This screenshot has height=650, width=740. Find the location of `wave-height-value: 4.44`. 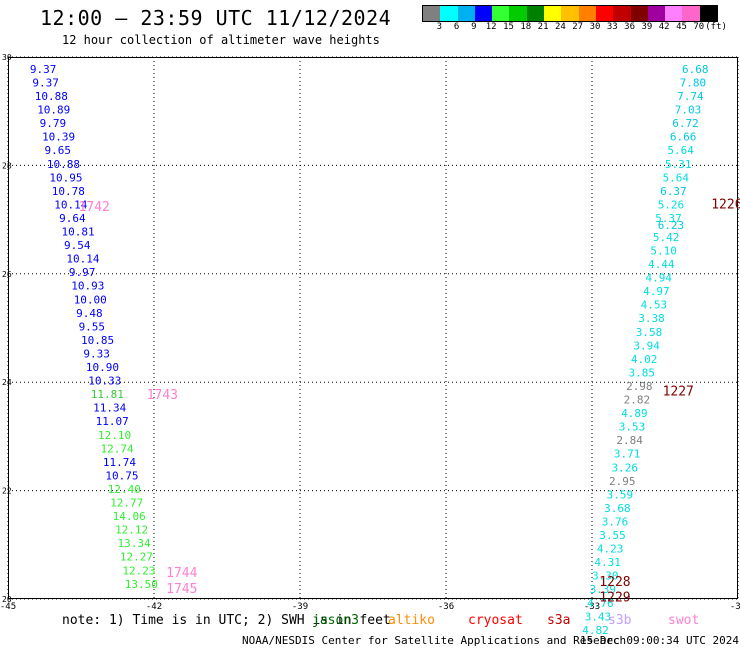

wave-height-value: 4.44 is located at coordinates (661, 264).